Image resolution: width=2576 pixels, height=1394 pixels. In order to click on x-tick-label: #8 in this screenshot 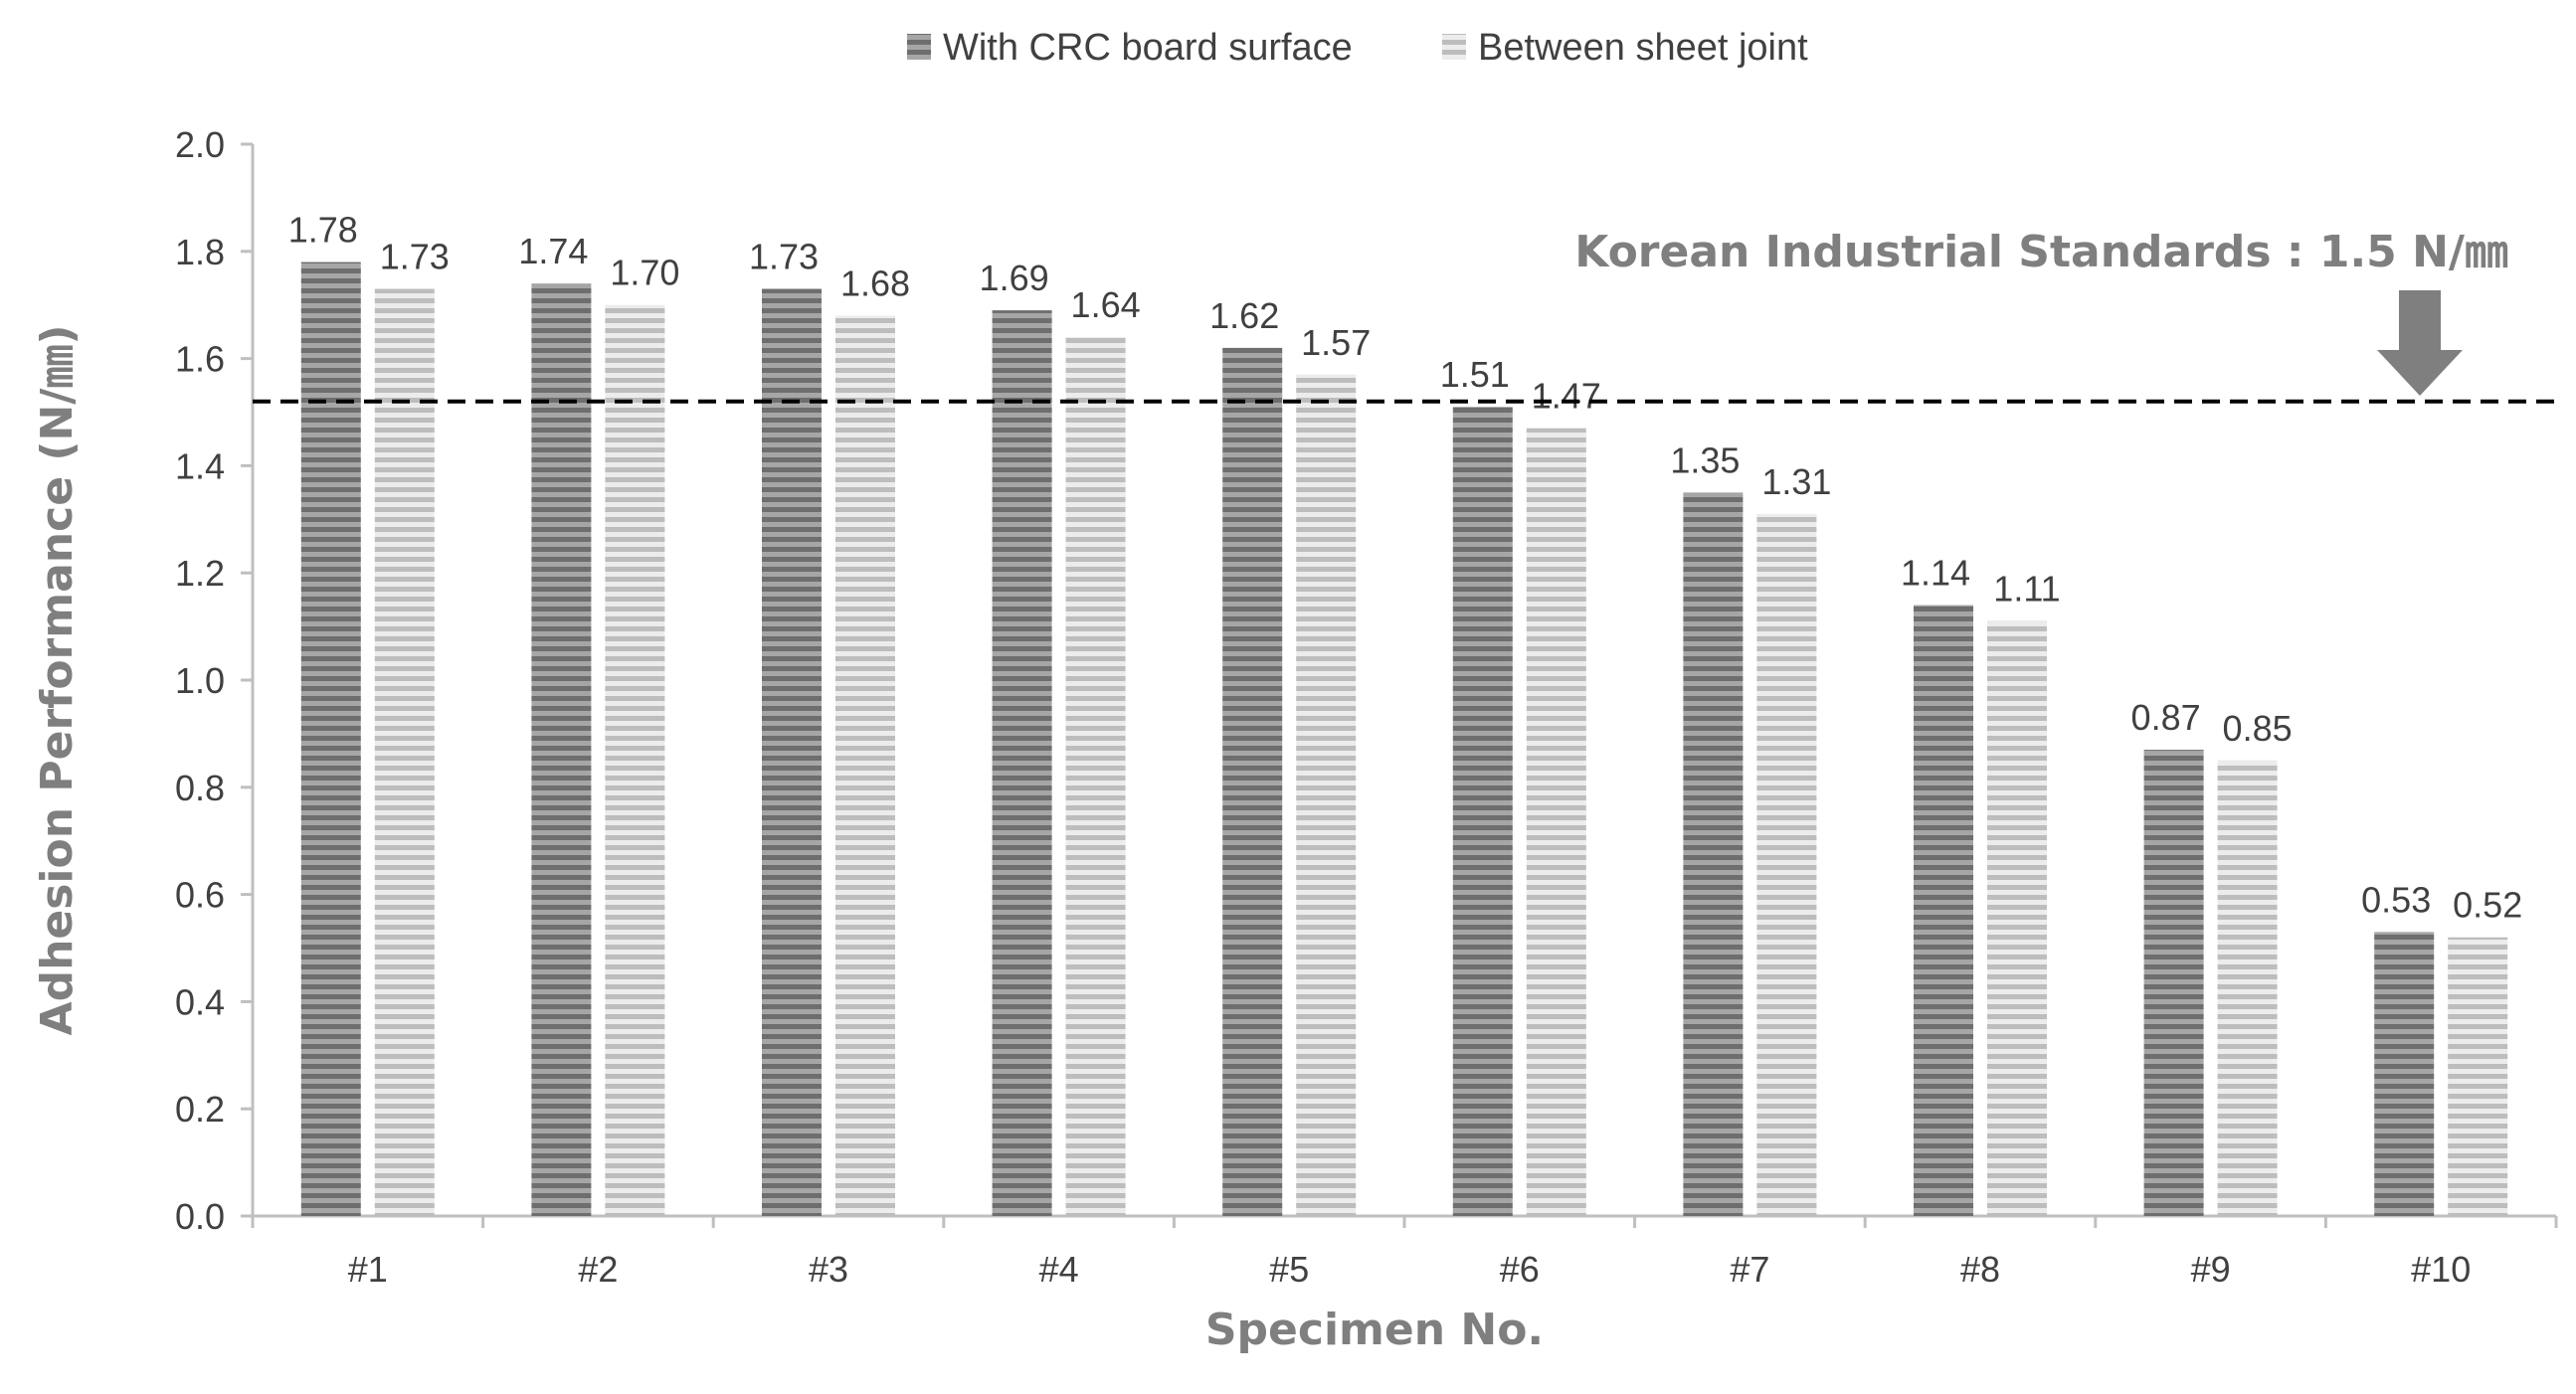, I will do `click(1980, 1270)`.